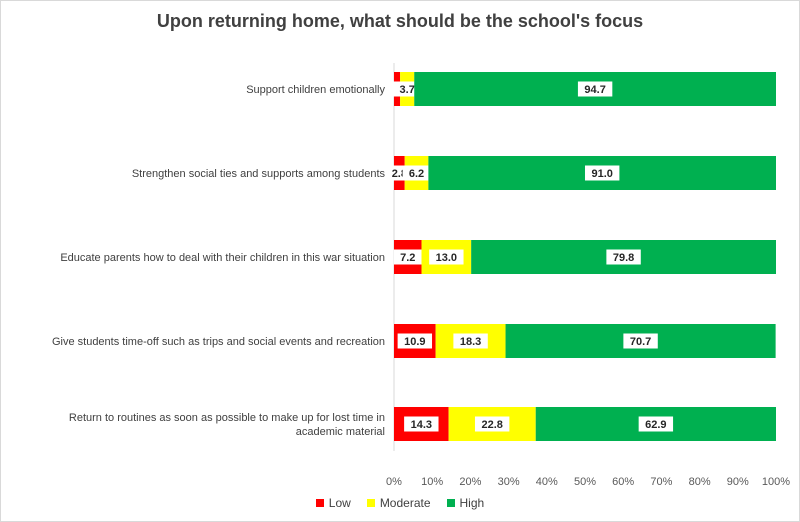 Image resolution: width=800 pixels, height=522 pixels. I want to click on x-tick-label: 50%, so click(585, 482).